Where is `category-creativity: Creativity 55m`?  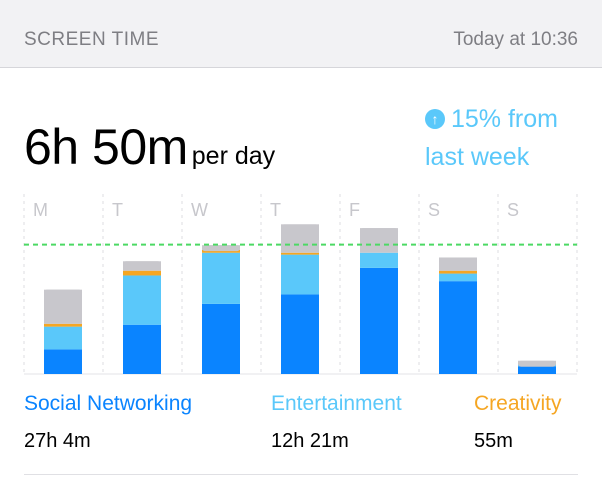
category-creativity: Creativity 55m is located at coordinates (534, 422).